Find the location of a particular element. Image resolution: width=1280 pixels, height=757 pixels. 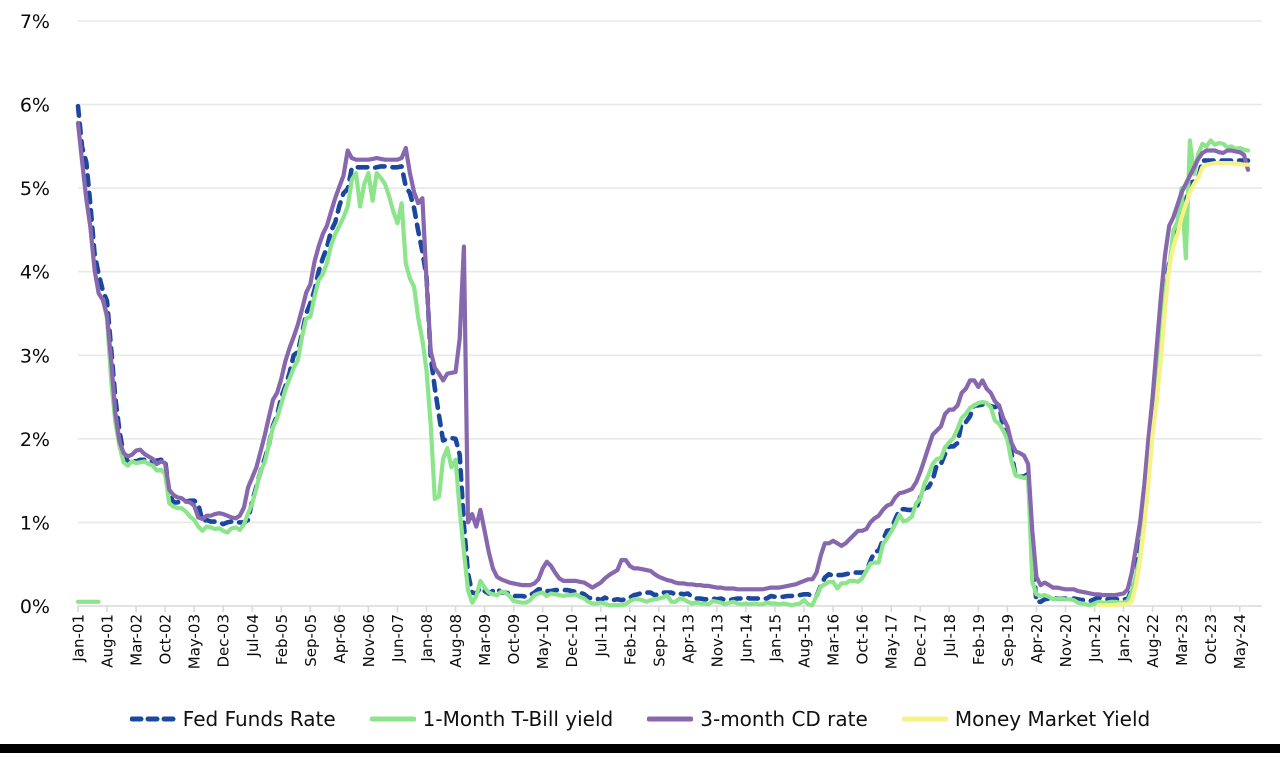

legend-item-money-market-yield: Money Market Yield is located at coordinates (1026, 719).